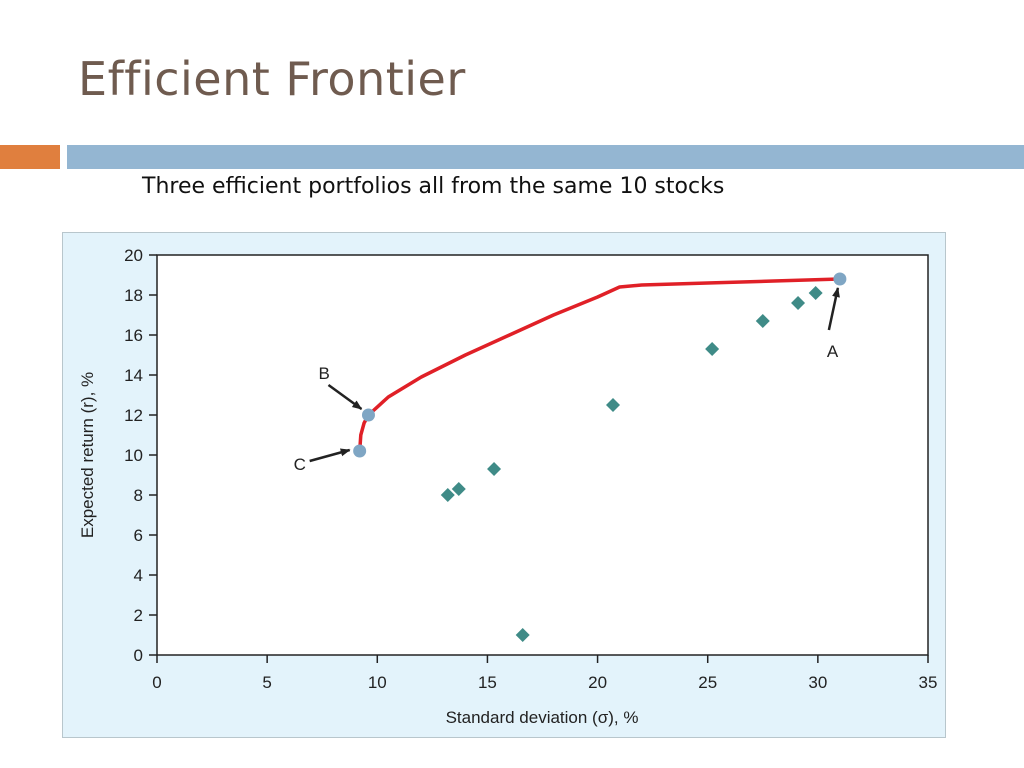  What do you see at coordinates (323, 373) in the screenshot?
I see `annotation-label: B` at bounding box center [323, 373].